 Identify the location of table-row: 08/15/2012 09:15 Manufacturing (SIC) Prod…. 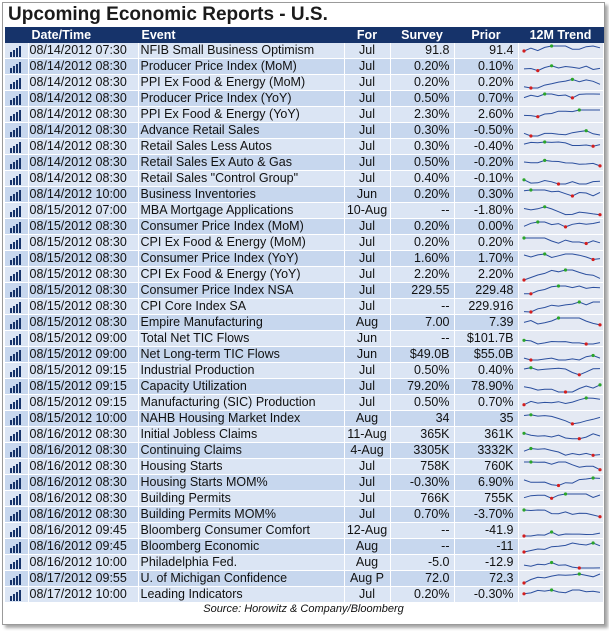
(304, 402).